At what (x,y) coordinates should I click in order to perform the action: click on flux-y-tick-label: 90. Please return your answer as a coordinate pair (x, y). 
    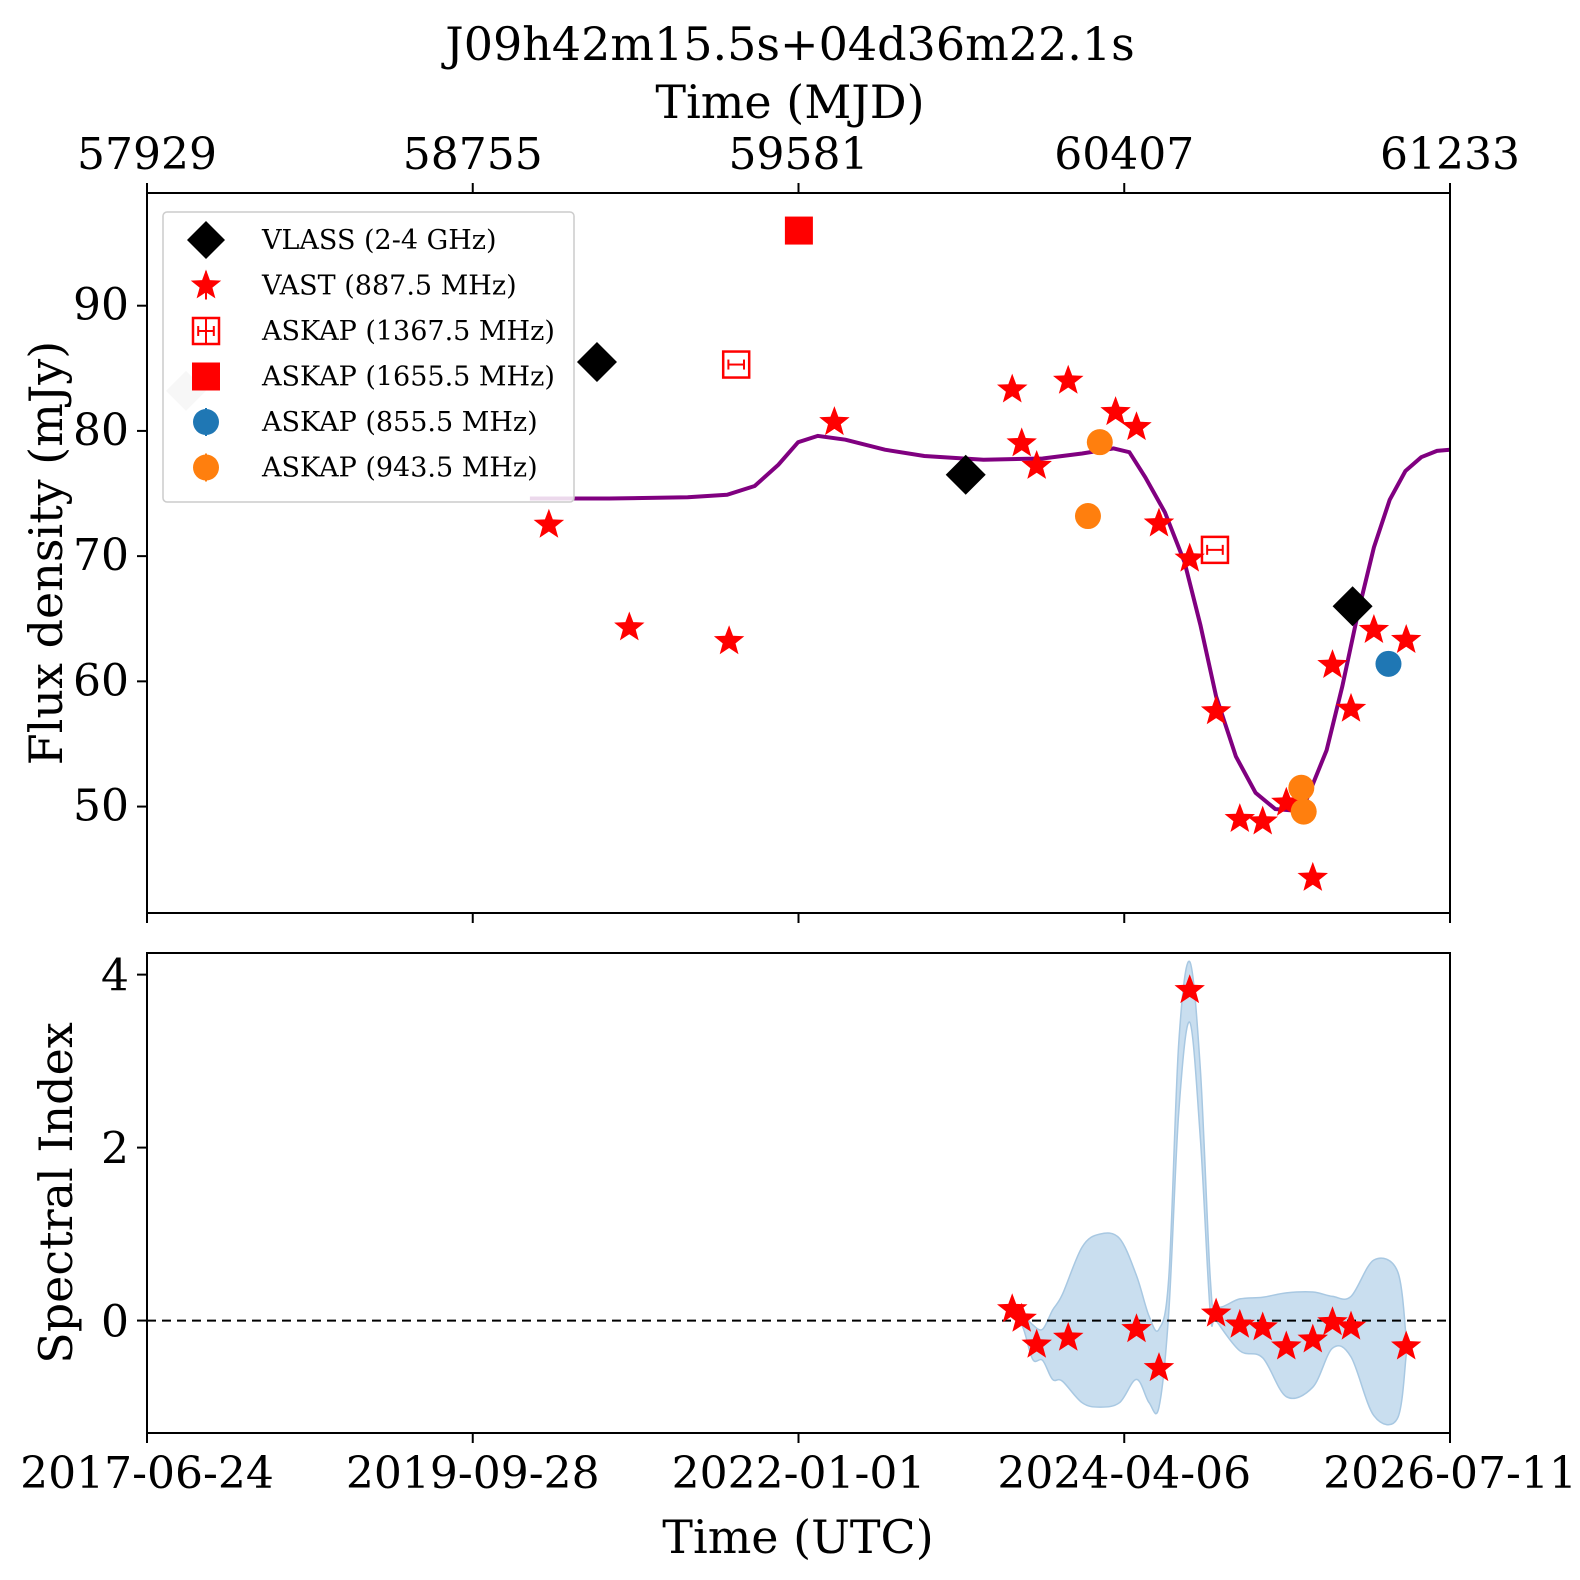
    Looking at the image, I should click on (101, 305).